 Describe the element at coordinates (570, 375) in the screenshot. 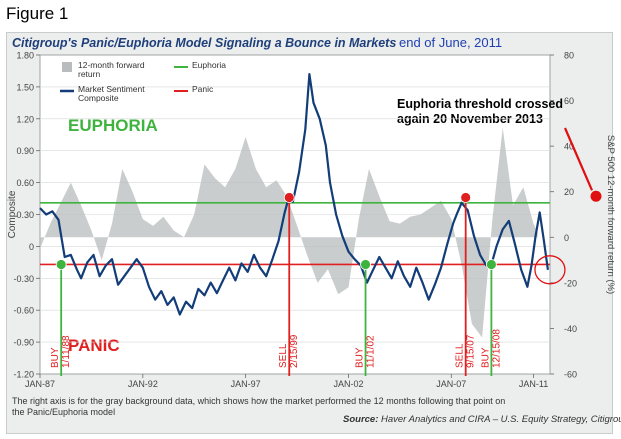

I see `right-tick-label: -60` at that location.